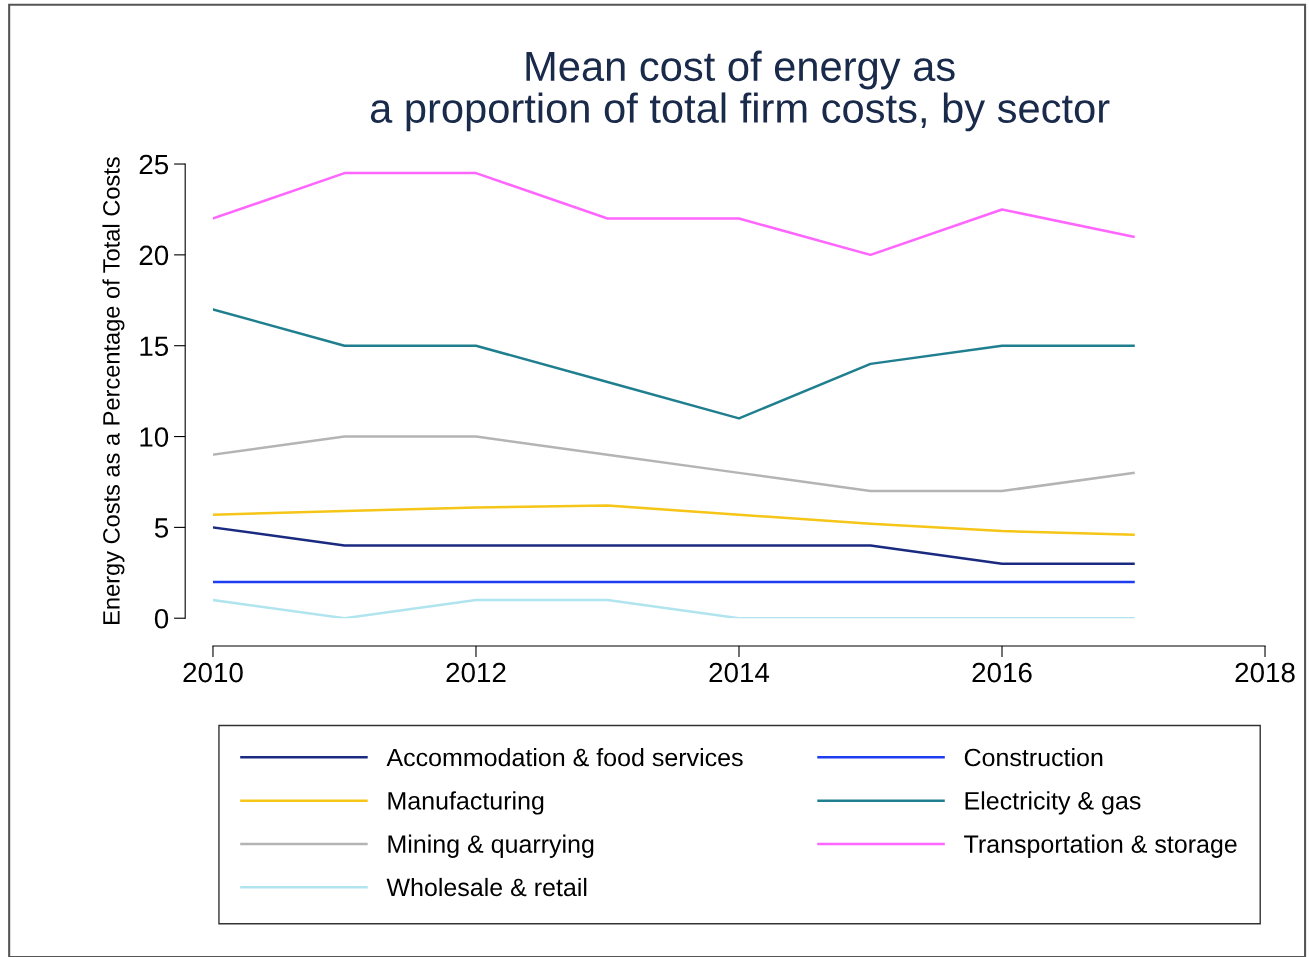 The width and height of the screenshot is (1309, 957). I want to click on legend-label: Electricity & gas, so click(1053, 803).